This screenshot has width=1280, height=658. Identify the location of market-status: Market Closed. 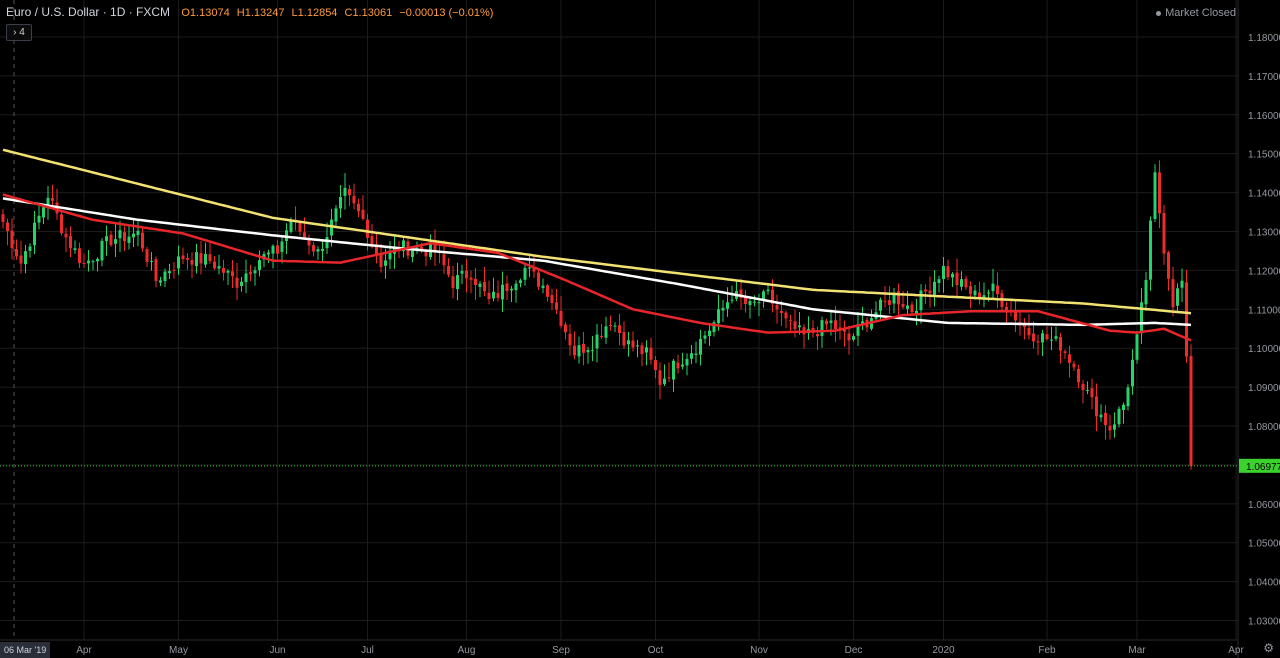
(1196, 13).